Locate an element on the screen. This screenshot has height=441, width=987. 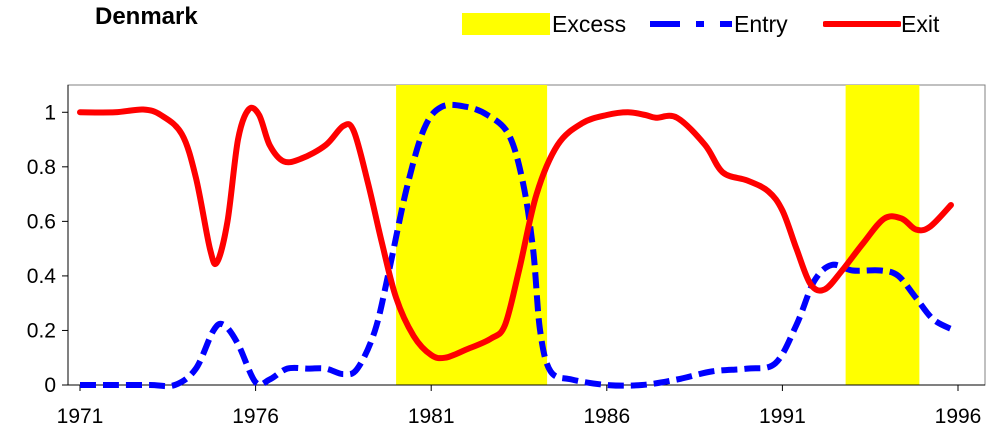
y-tick-label-5: 1 is located at coordinates (50, 112).